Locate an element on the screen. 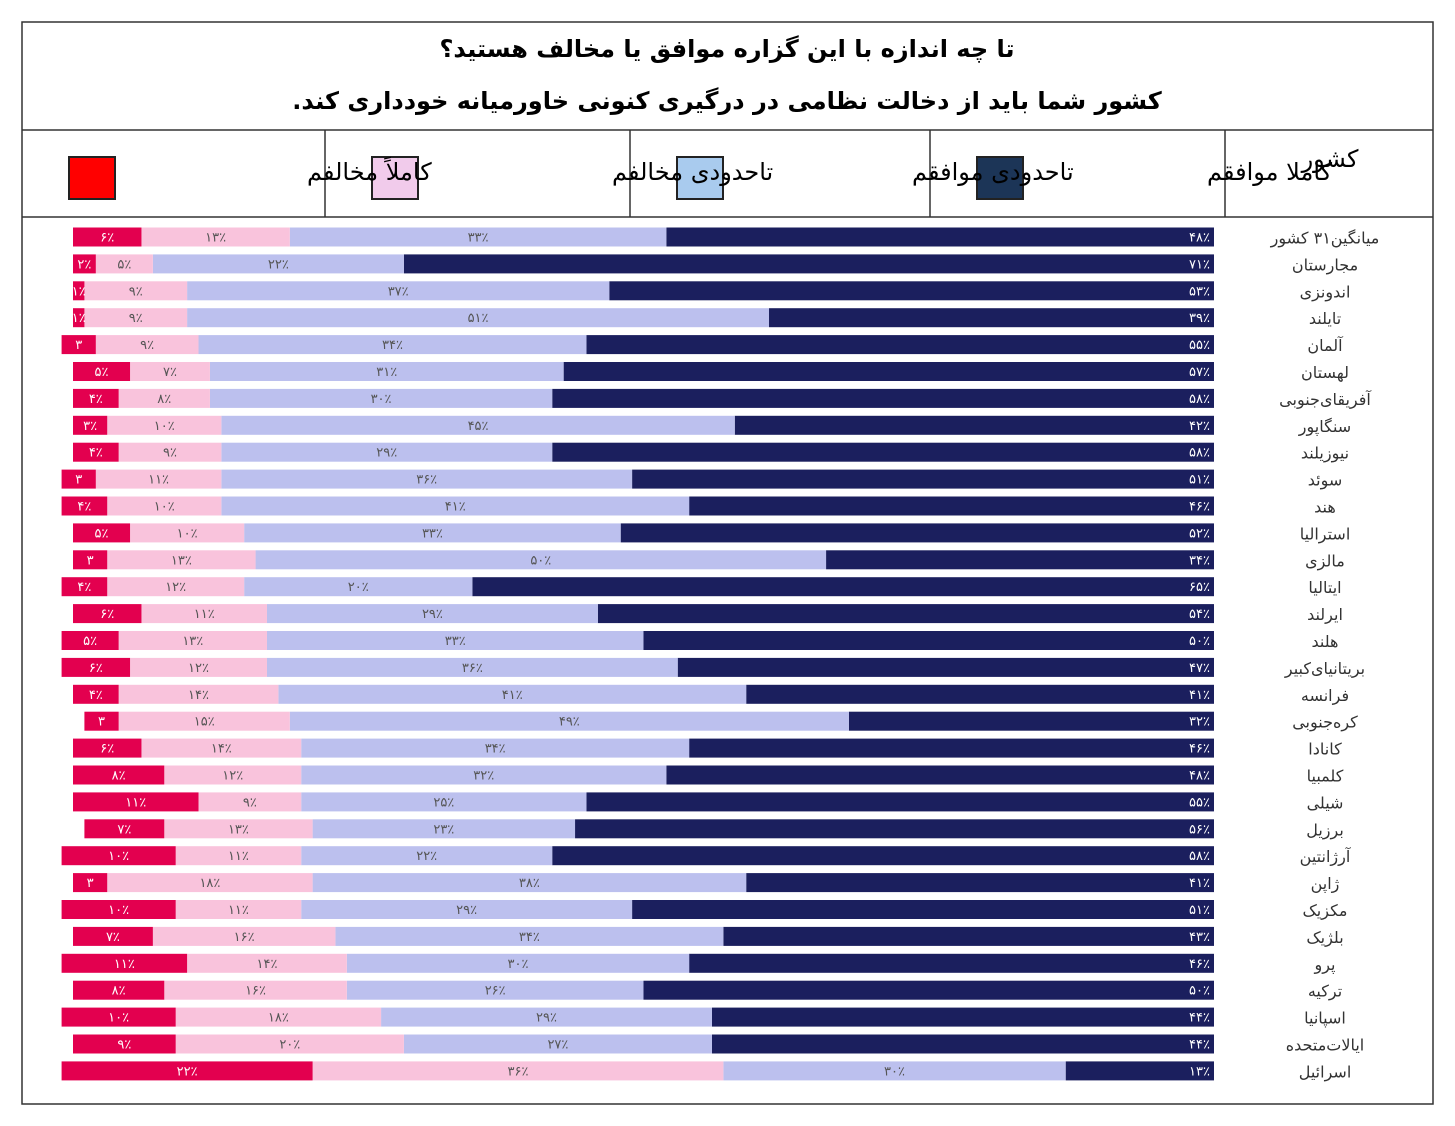 The width and height of the screenshot is (1455, 1126). value-label: ۷٪ is located at coordinates (170, 372).